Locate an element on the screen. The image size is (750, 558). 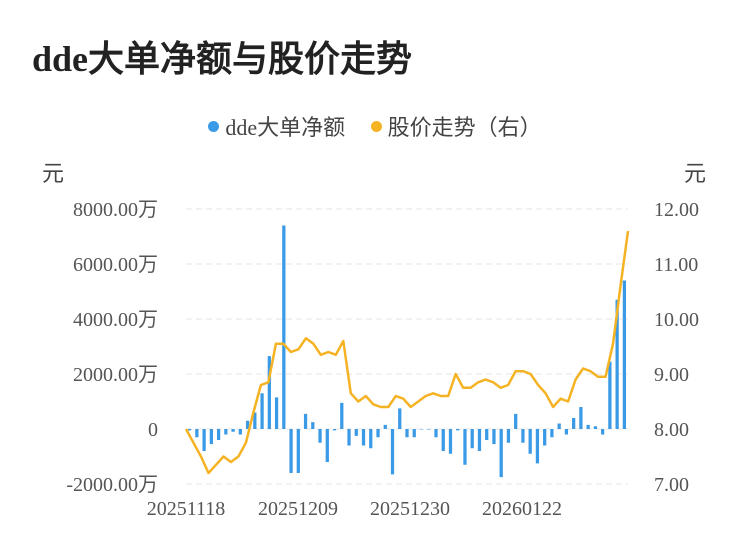
left-axis-unit: 元 is located at coordinates (53, 173).